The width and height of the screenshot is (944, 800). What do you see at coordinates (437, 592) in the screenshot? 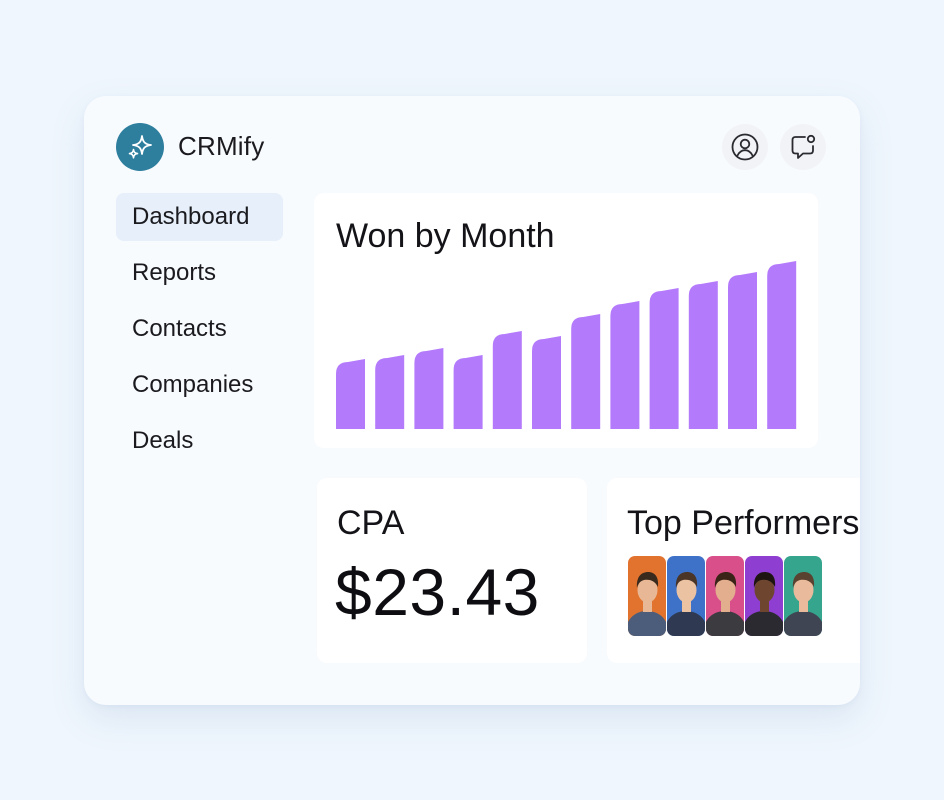
I see `cpa-value: $23.43` at bounding box center [437, 592].